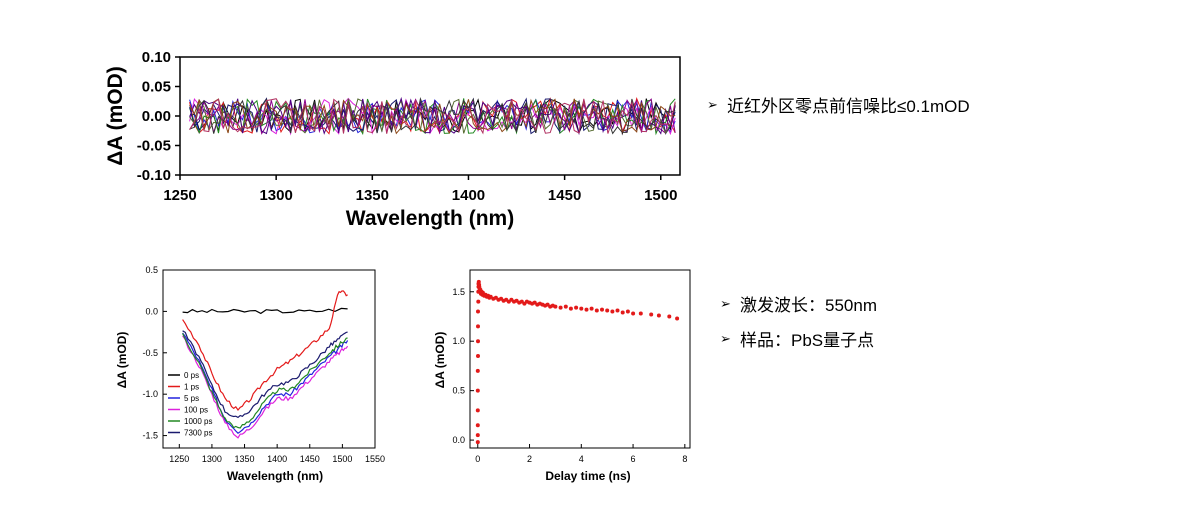 The image size is (1177, 516). I want to click on kinetics-axis-ticks: 0 2 4 6 8 1.5 1.0 0.5 0.0, so click(569, 375).